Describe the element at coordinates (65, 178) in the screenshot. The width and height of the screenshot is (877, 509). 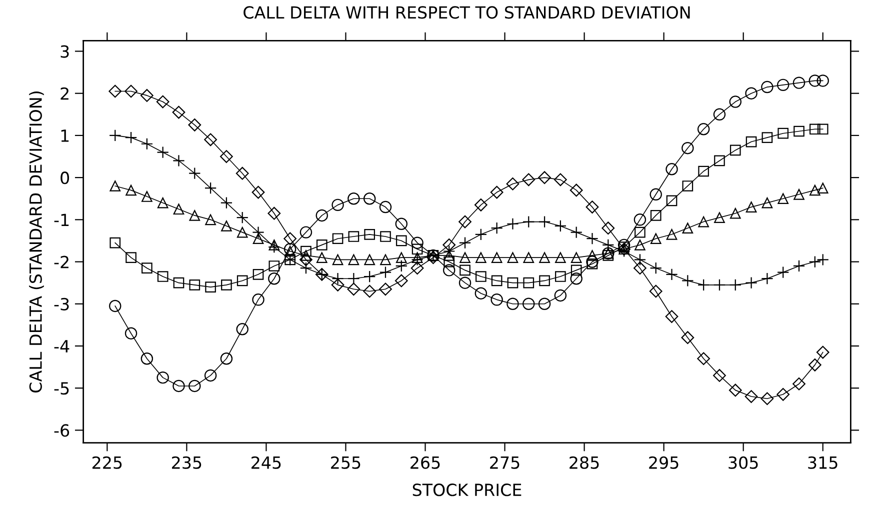
I see `y-tick-label: 0` at that location.